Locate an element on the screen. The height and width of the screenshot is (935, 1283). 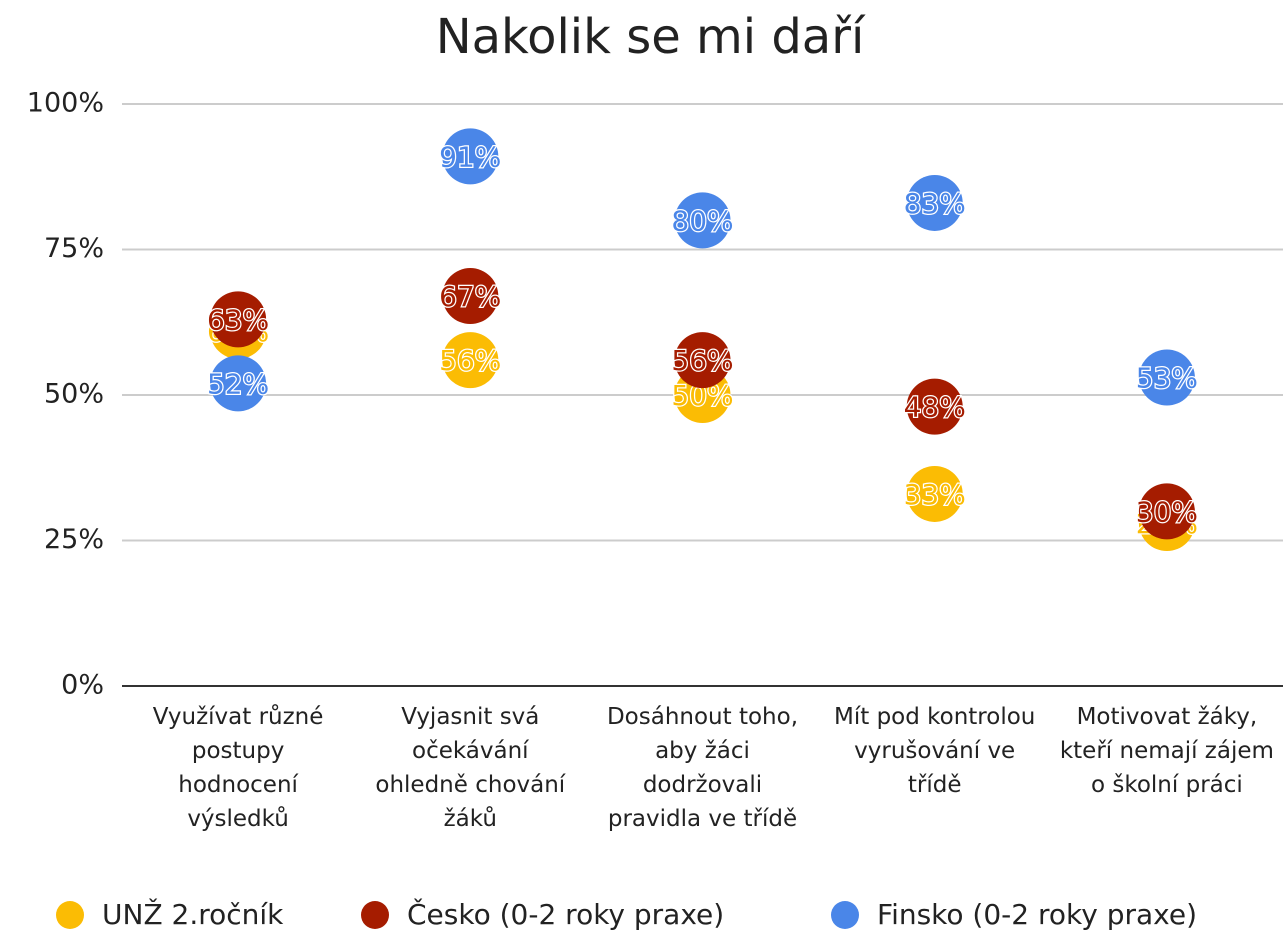
data-label: 83% is located at coordinates (935, 203).